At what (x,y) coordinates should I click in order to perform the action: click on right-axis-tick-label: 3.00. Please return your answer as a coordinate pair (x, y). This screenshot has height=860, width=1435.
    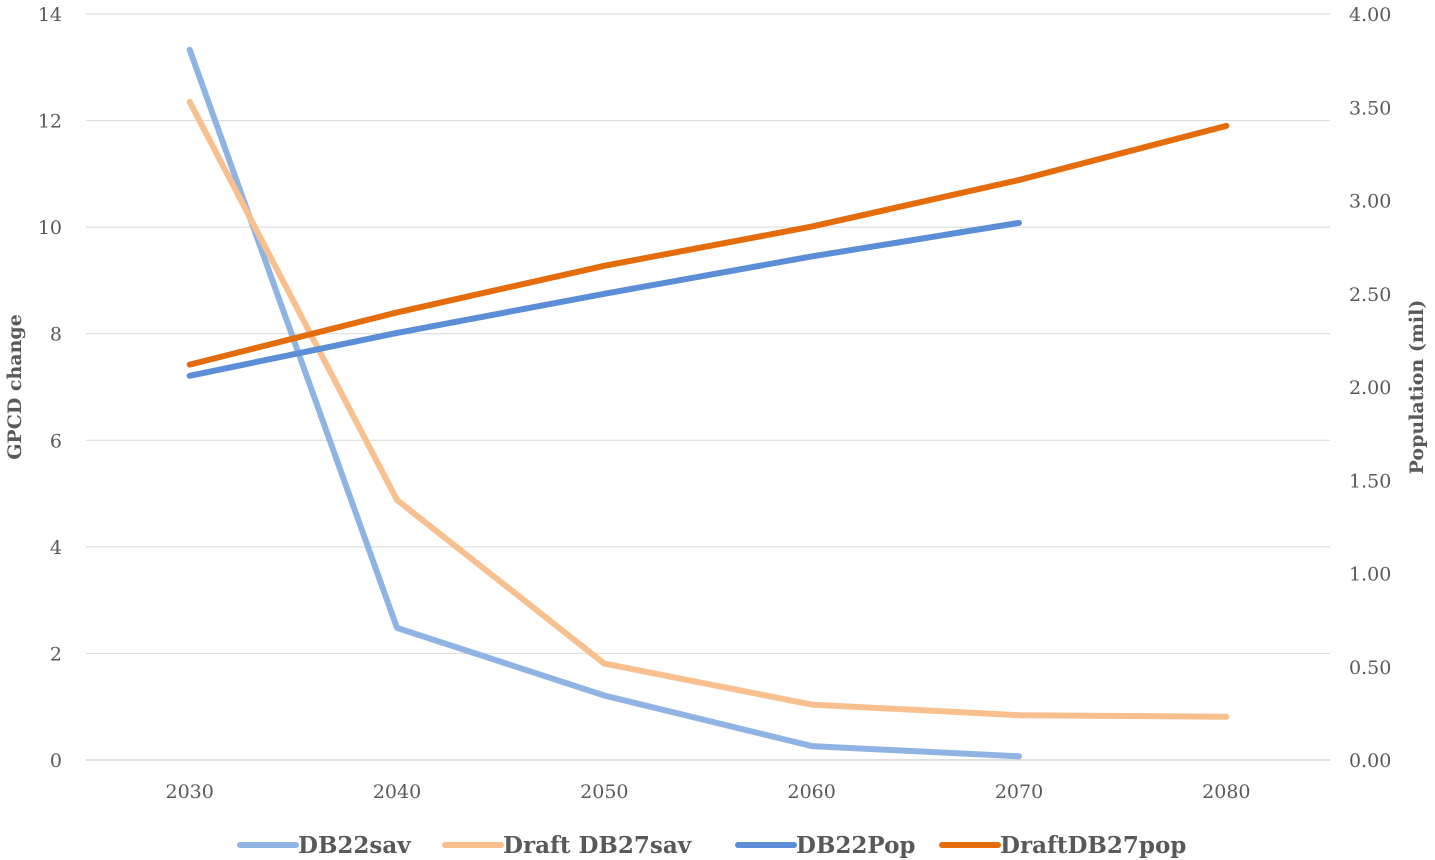
    Looking at the image, I should click on (1370, 202).